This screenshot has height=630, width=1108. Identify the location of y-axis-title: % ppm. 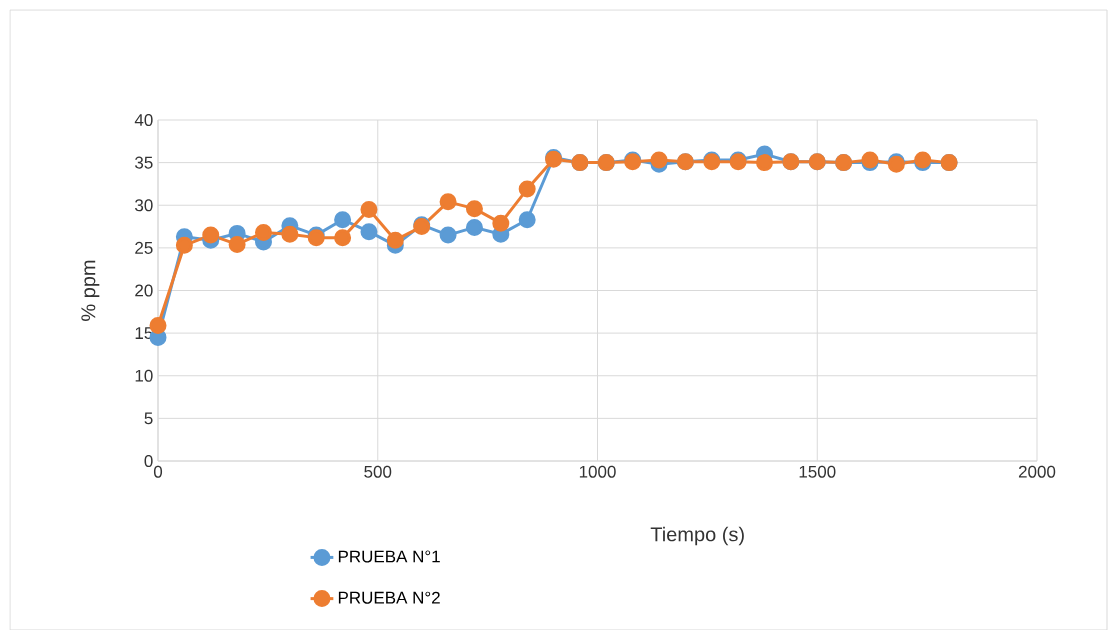
(90, 290).